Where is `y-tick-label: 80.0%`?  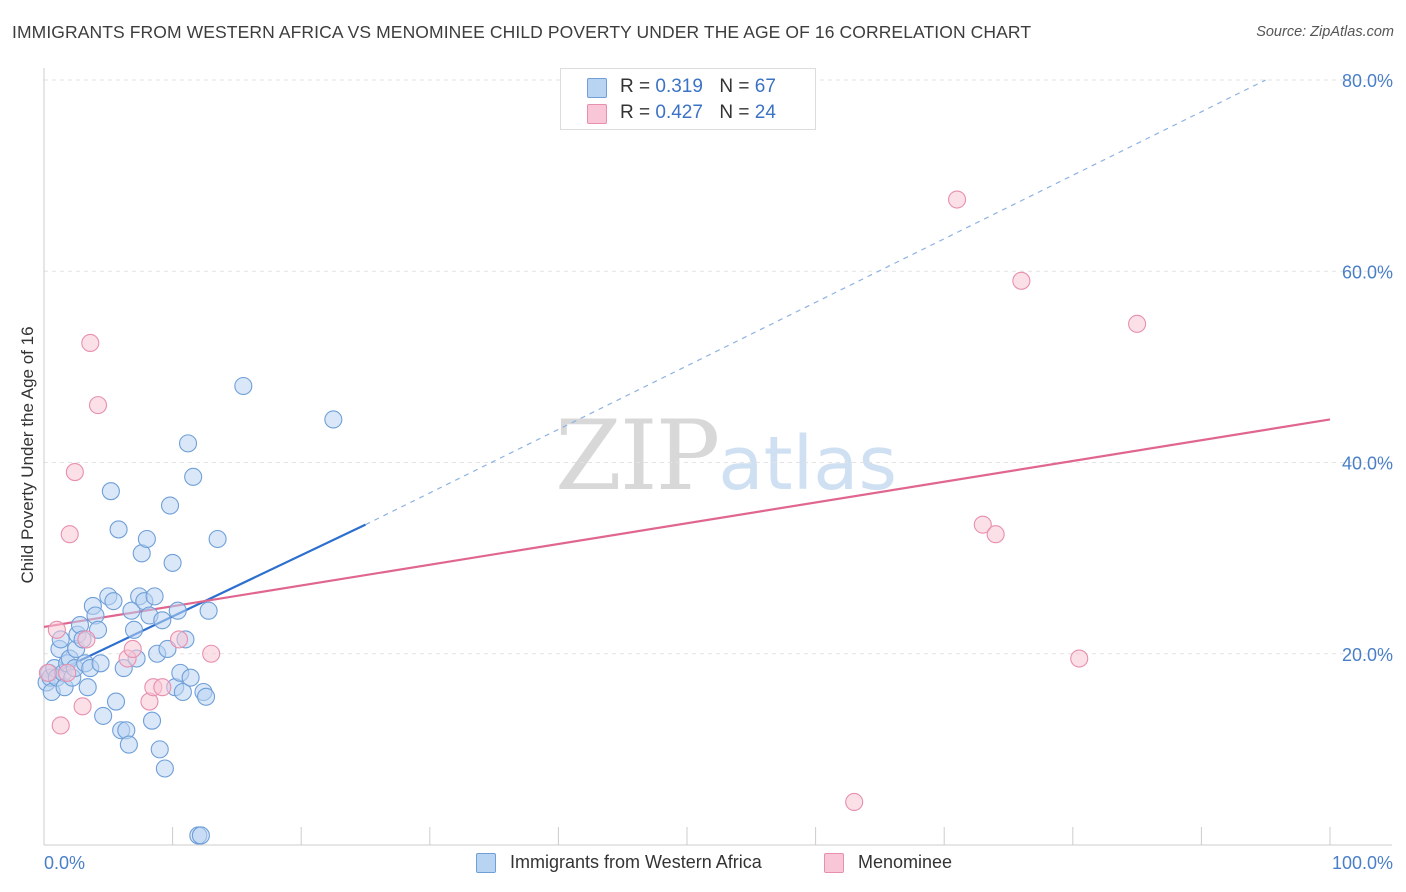
y-tick-label: 80.0% is located at coordinates (1367, 81).